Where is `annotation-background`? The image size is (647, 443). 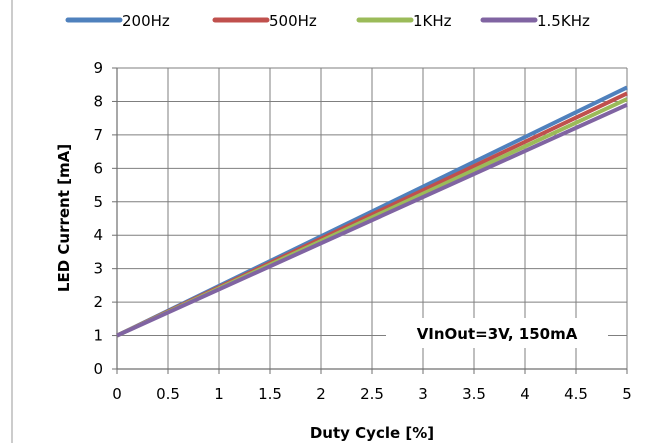
annotation-background is located at coordinates (497, 333).